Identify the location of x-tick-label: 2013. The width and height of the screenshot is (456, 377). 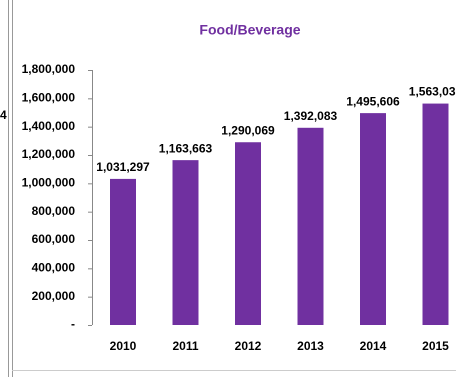
(310, 346).